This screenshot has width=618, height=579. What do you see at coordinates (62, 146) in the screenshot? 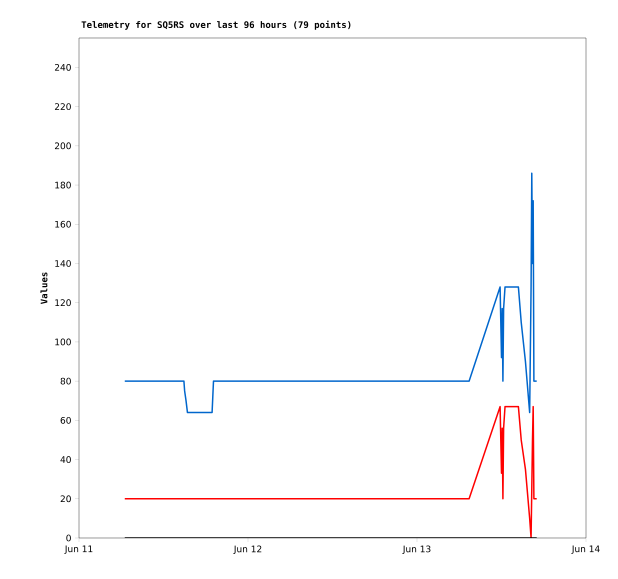
I see `y-tick-label: 200` at bounding box center [62, 146].